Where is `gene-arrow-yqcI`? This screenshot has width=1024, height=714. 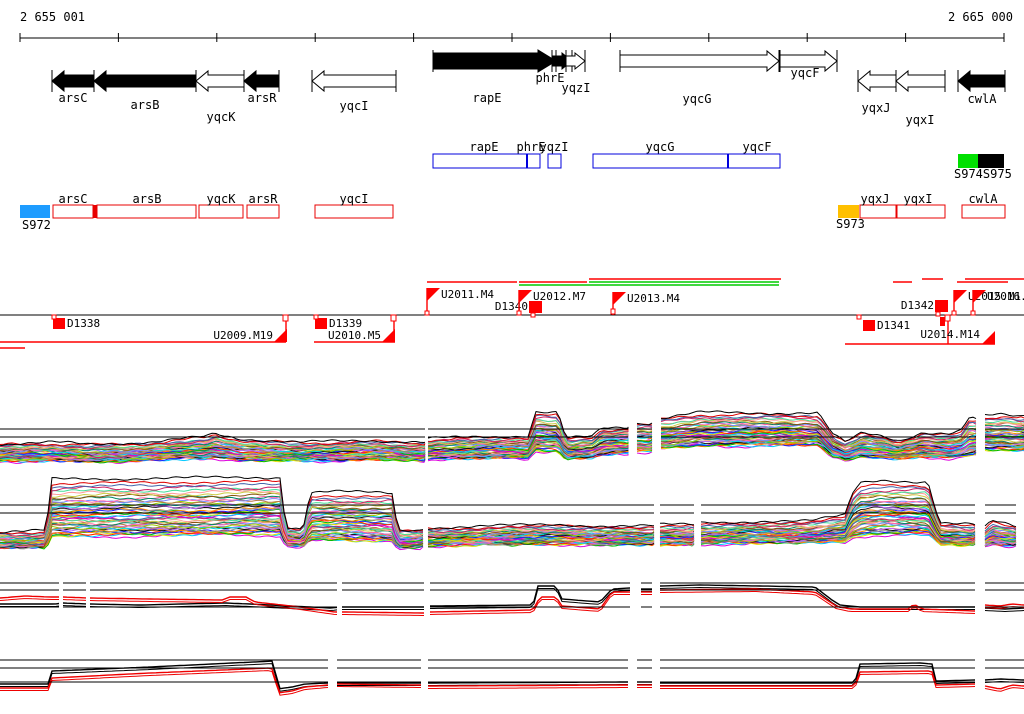
gene-arrow-yqcI is located at coordinates (354, 81).